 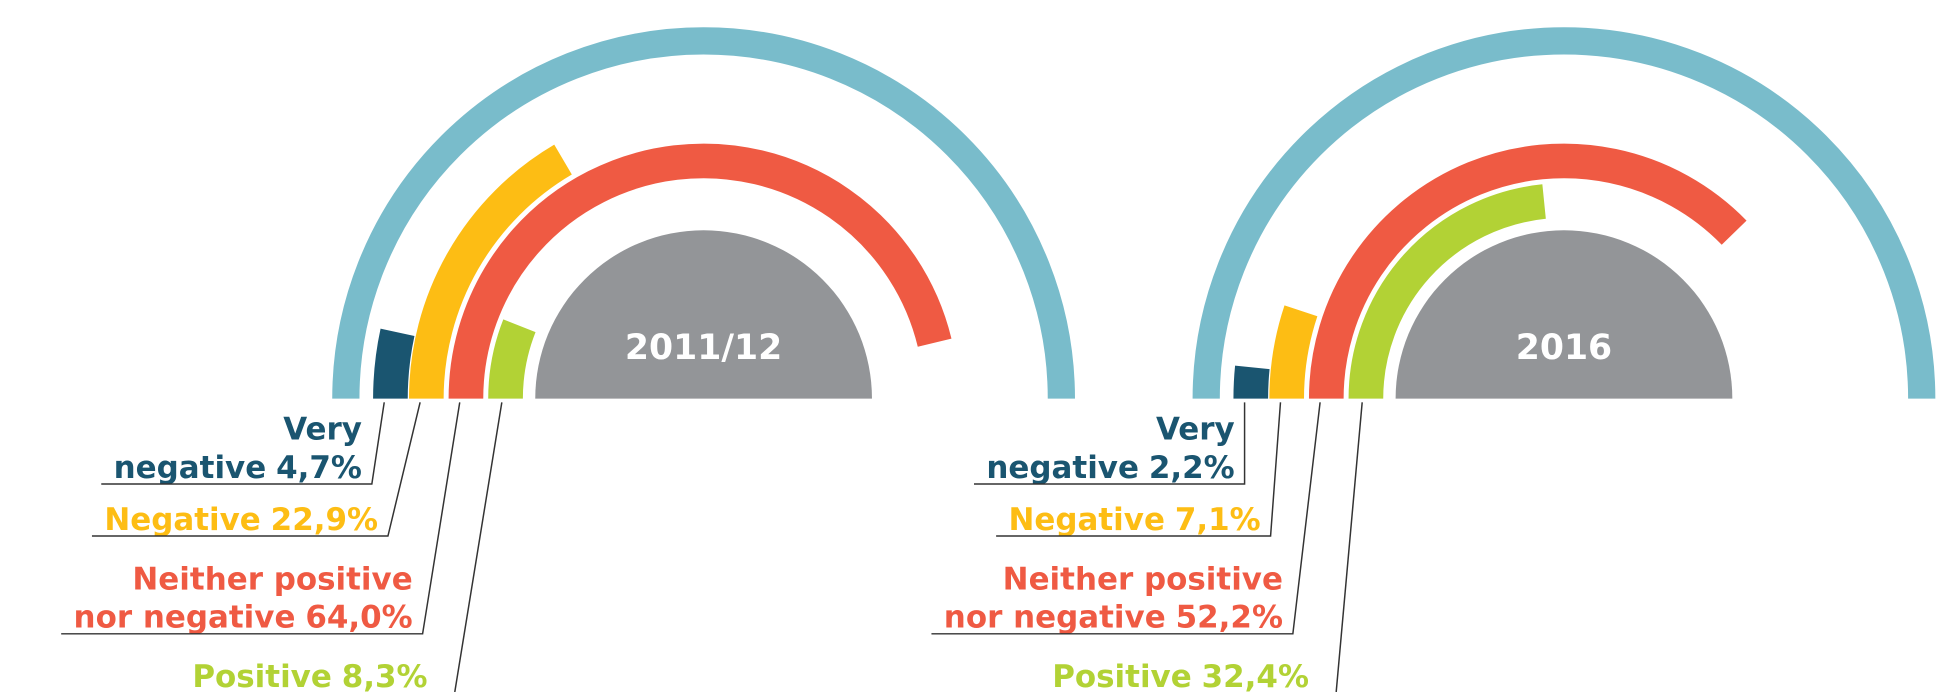 What do you see at coordinates (1192, 468) in the screenshot?
I see `value-label: 2,2%` at bounding box center [1192, 468].